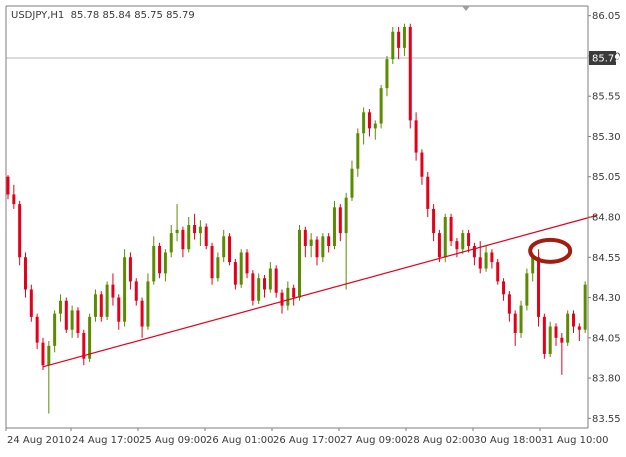  What do you see at coordinates (239, 440) in the screenshot?
I see `x-tick-label: 26 Aug 01:00` at bounding box center [239, 440].